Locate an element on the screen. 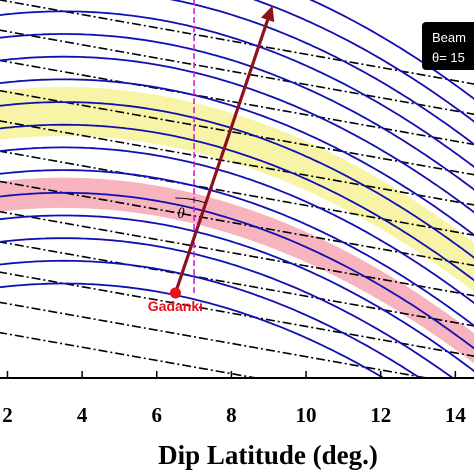 This screenshot has height=474, width=474. x-tick-label-8: 8 is located at coordinates (231, 415).